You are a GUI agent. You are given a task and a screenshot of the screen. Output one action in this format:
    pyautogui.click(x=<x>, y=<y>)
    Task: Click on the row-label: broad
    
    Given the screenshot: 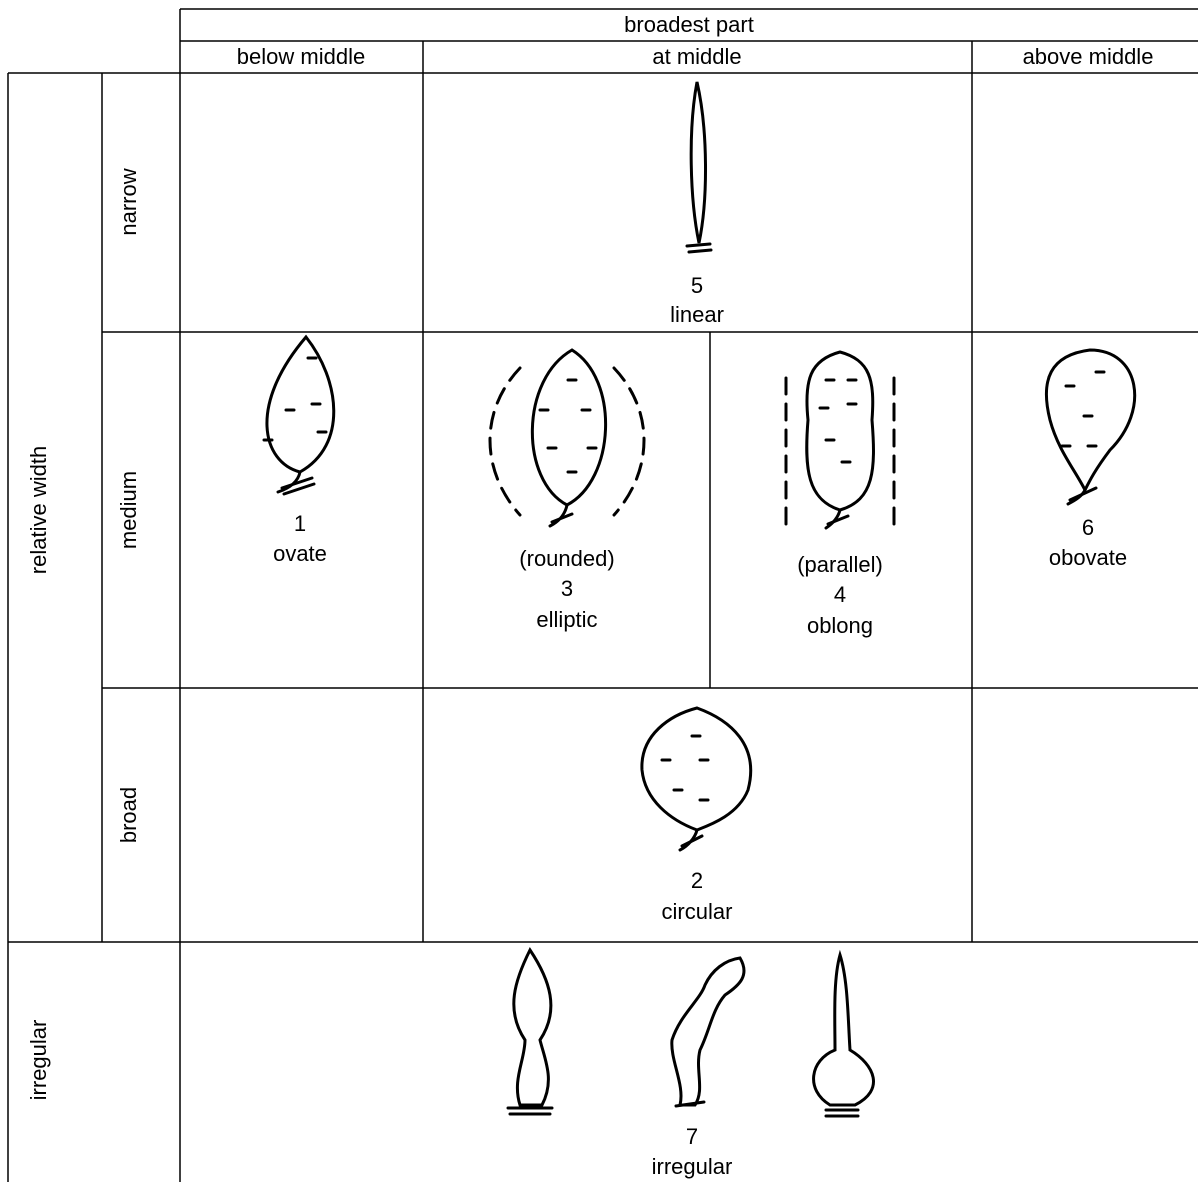 What is the action you would take?
    pyautogui.click(x=128, y=815)
    